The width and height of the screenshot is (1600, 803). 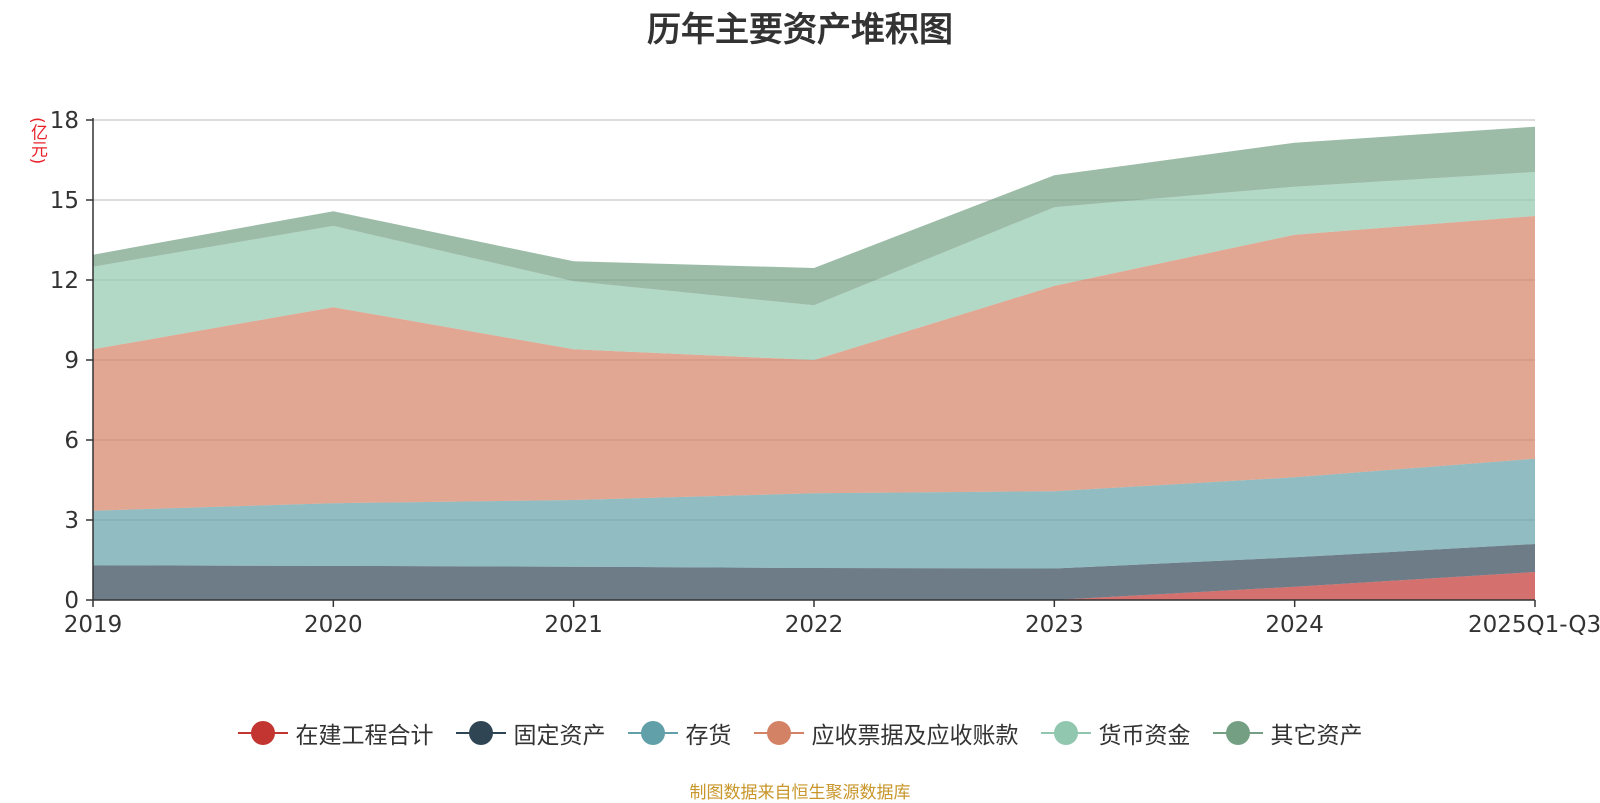 I want to click on legend-item: 在建工程合计, so click(x=335, y=733).